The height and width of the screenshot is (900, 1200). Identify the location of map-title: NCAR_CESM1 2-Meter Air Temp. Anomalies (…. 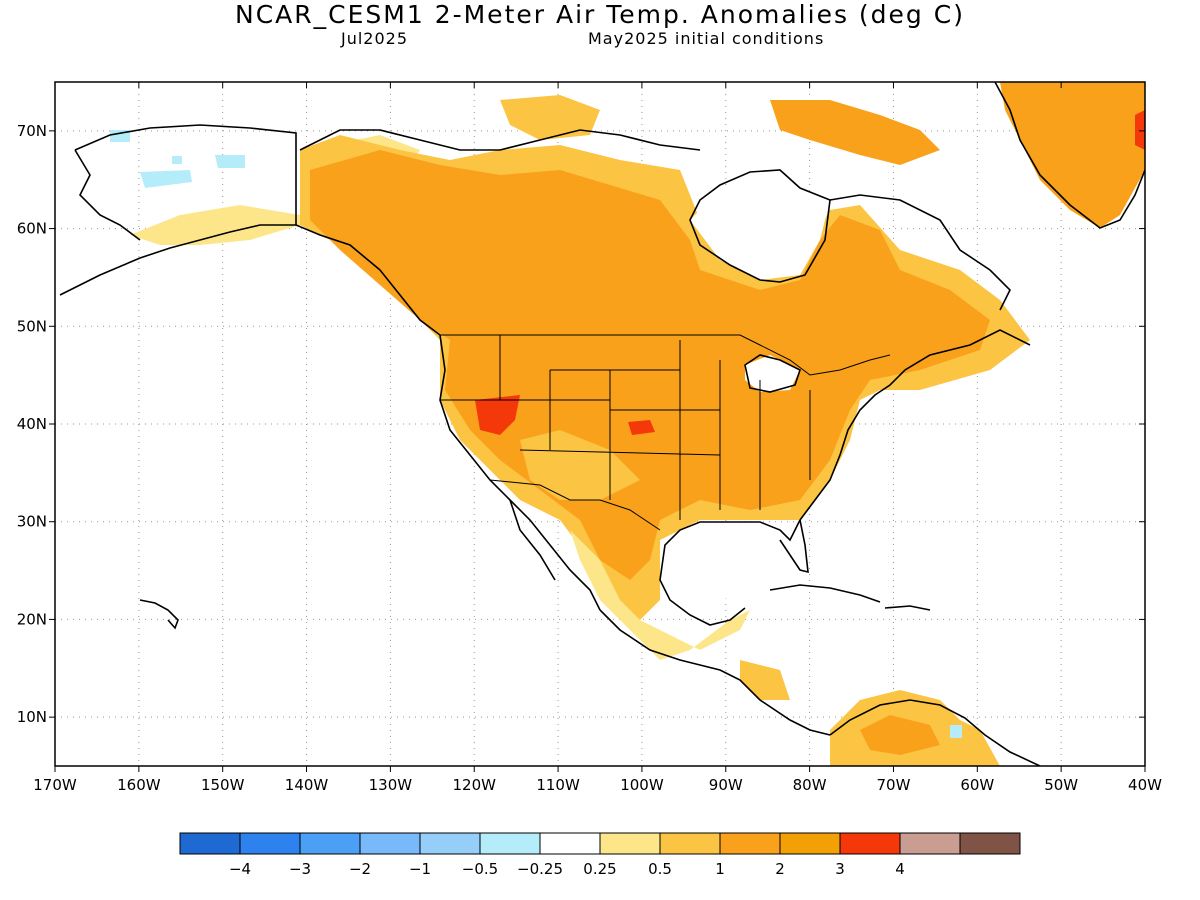
(600, 14).